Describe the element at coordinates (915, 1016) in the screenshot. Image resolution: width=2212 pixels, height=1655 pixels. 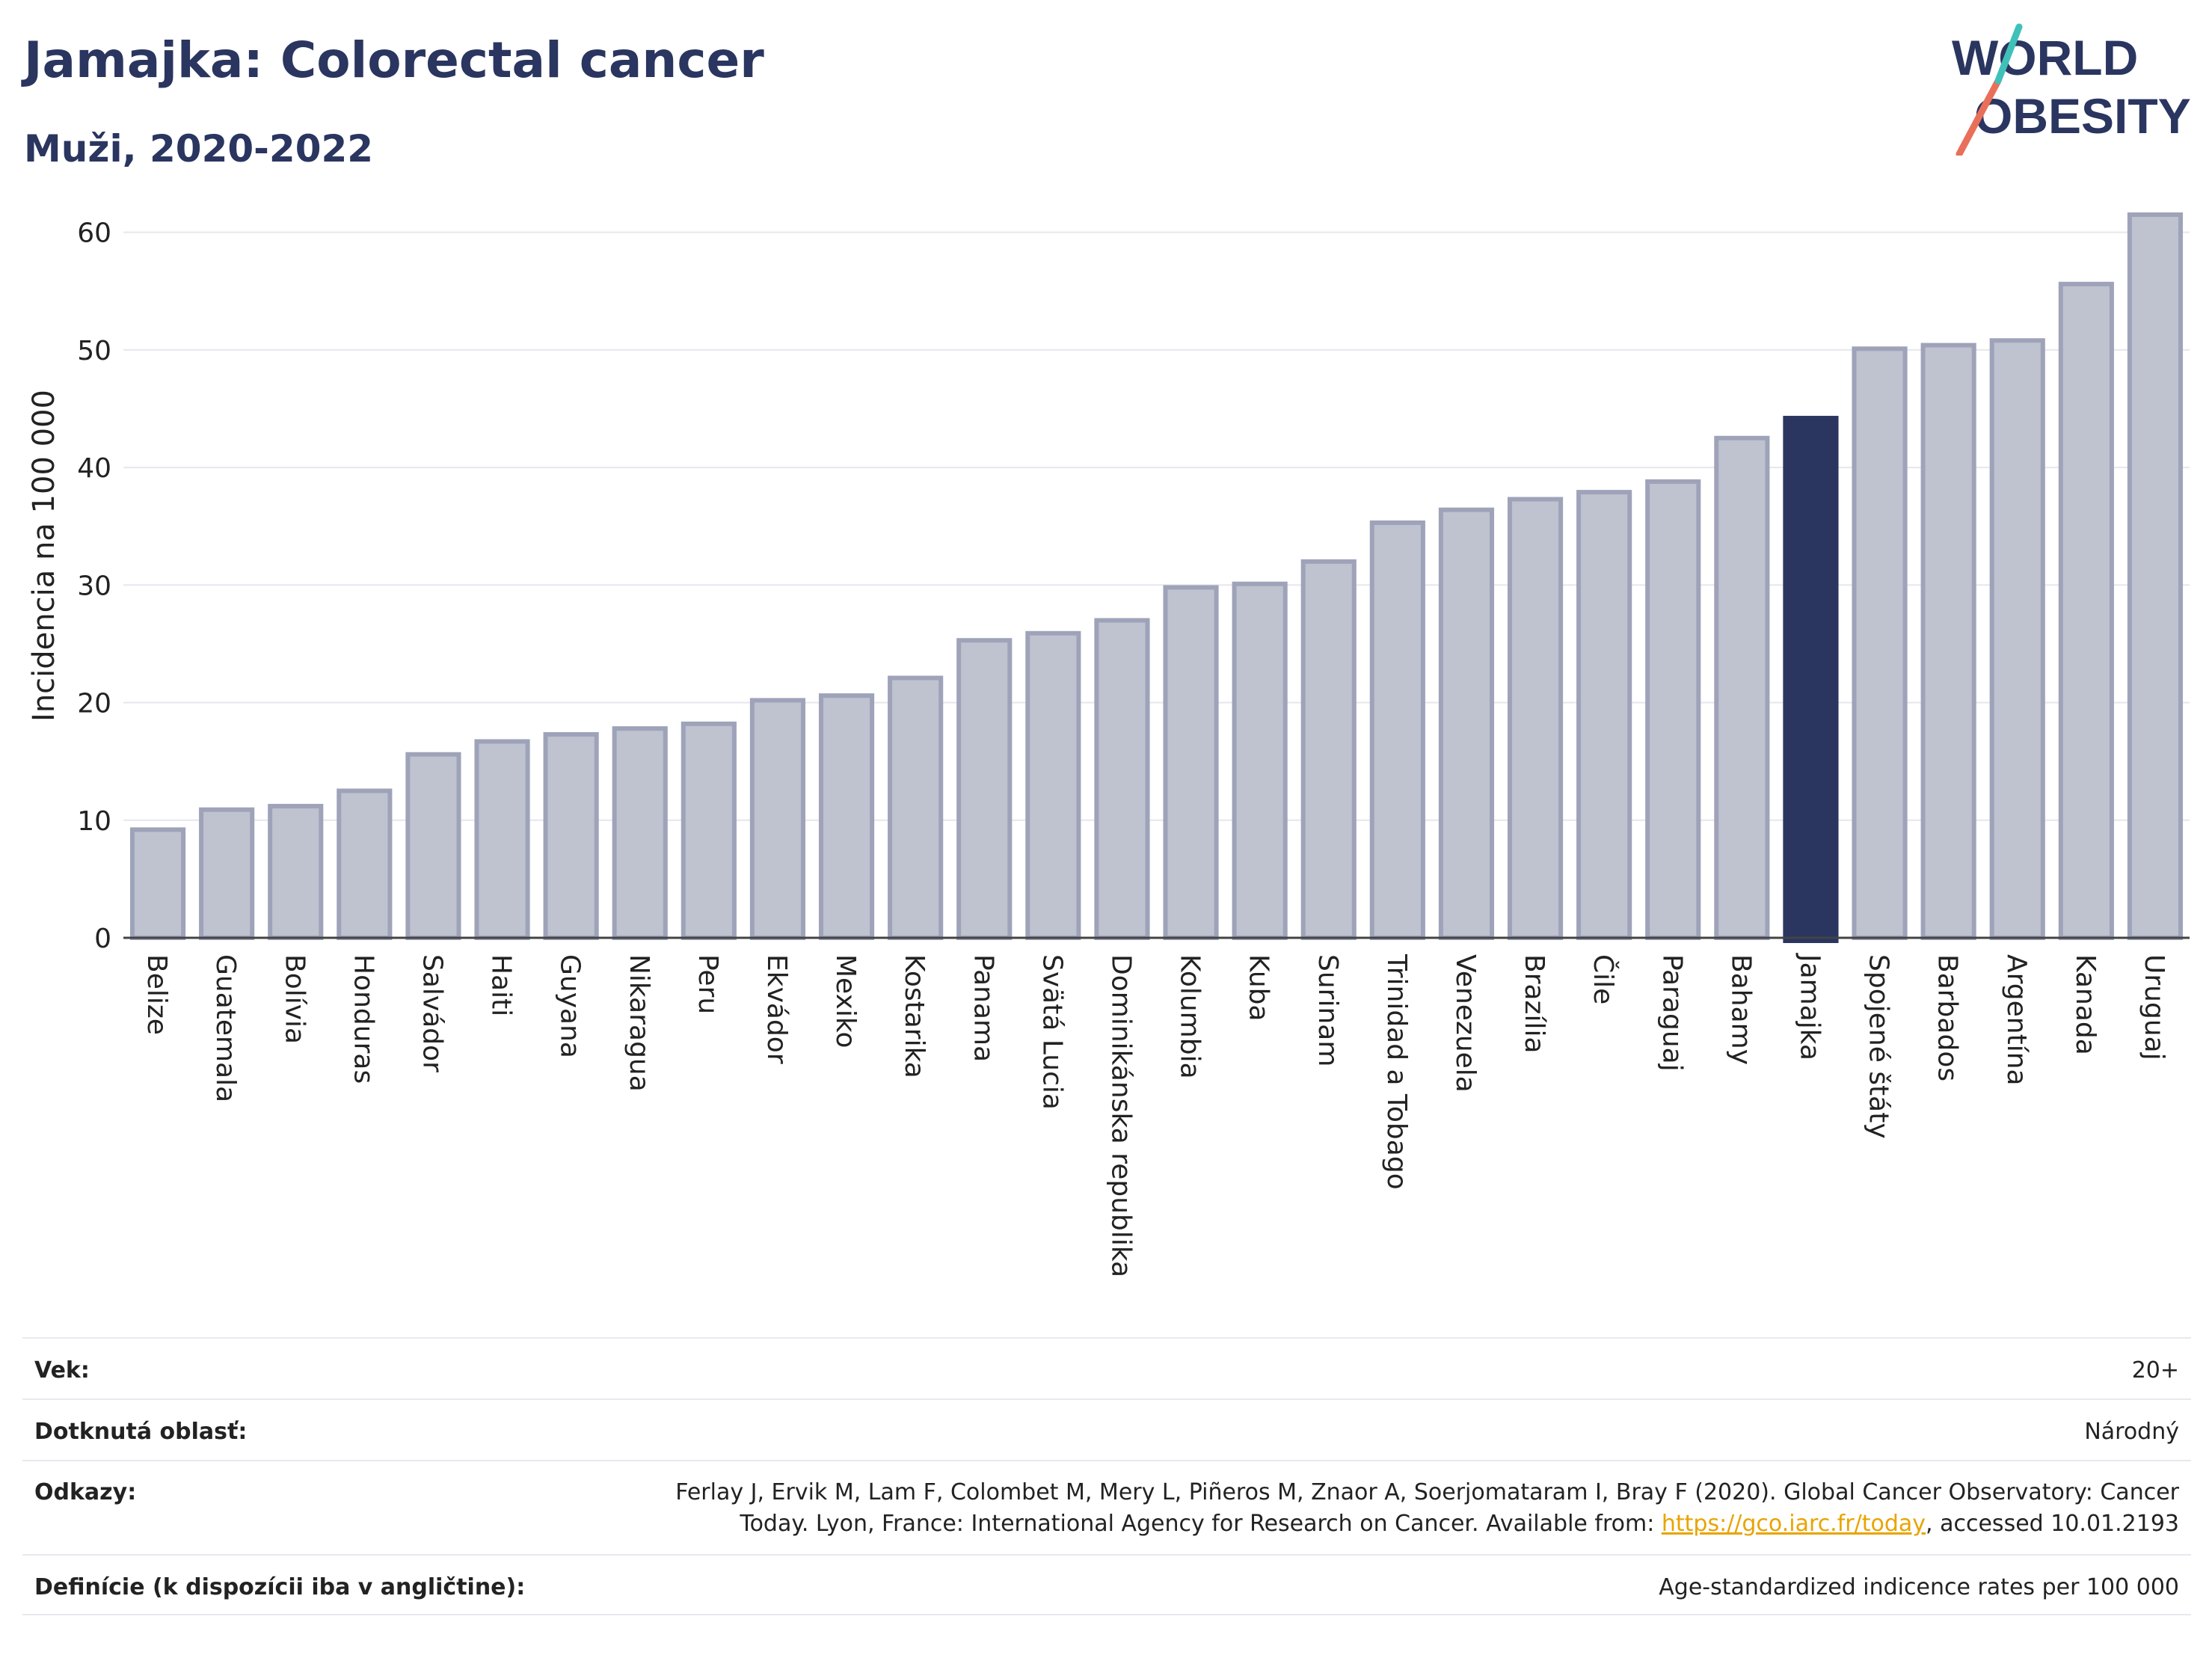
I see `x-tick-label: Kostarika` at that location.